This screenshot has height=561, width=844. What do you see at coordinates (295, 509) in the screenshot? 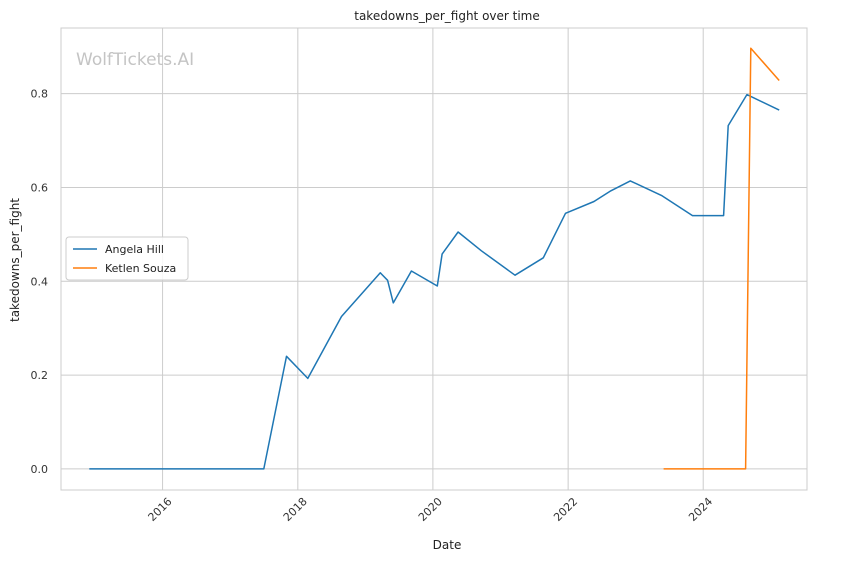
I see `x-tick-label: 2018` at bounding box center [295, 509].